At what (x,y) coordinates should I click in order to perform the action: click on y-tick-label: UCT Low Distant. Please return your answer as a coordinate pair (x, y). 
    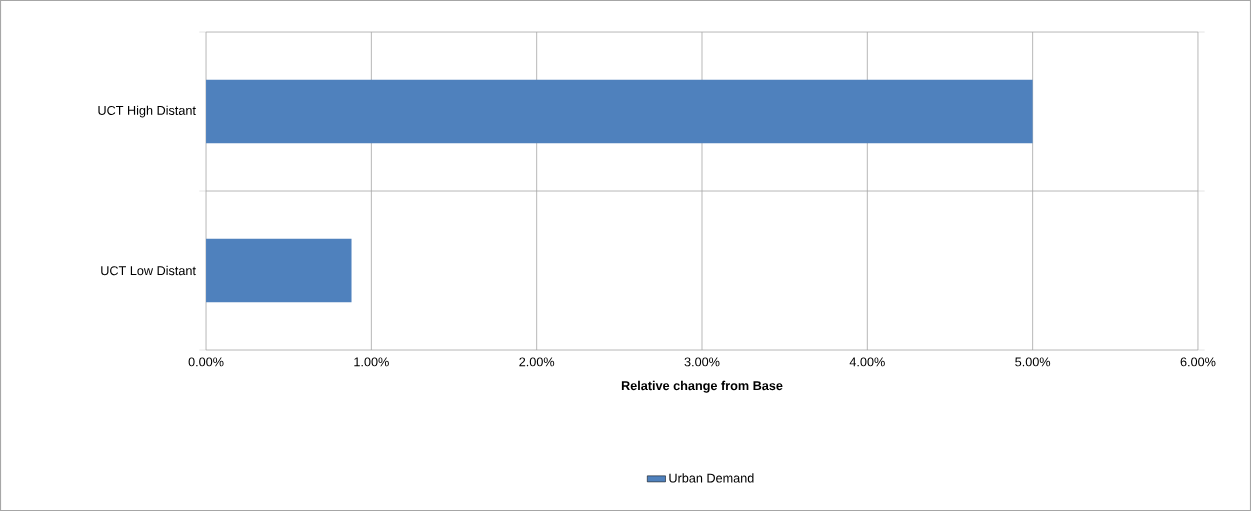
    Looking at the image, I should click on (148, 270).